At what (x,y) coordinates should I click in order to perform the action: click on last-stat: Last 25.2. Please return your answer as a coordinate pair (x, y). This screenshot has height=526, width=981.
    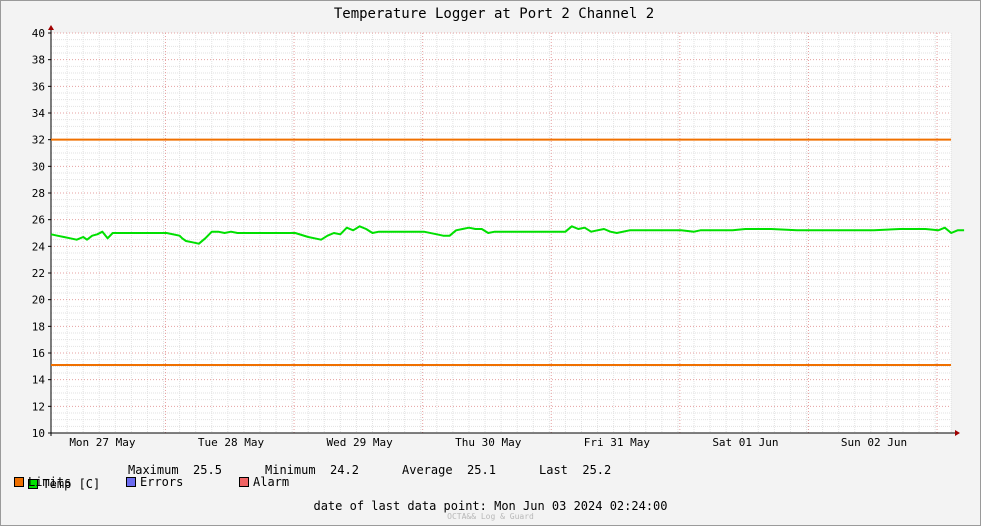
    Looking at the image, I should click on (575, 470).